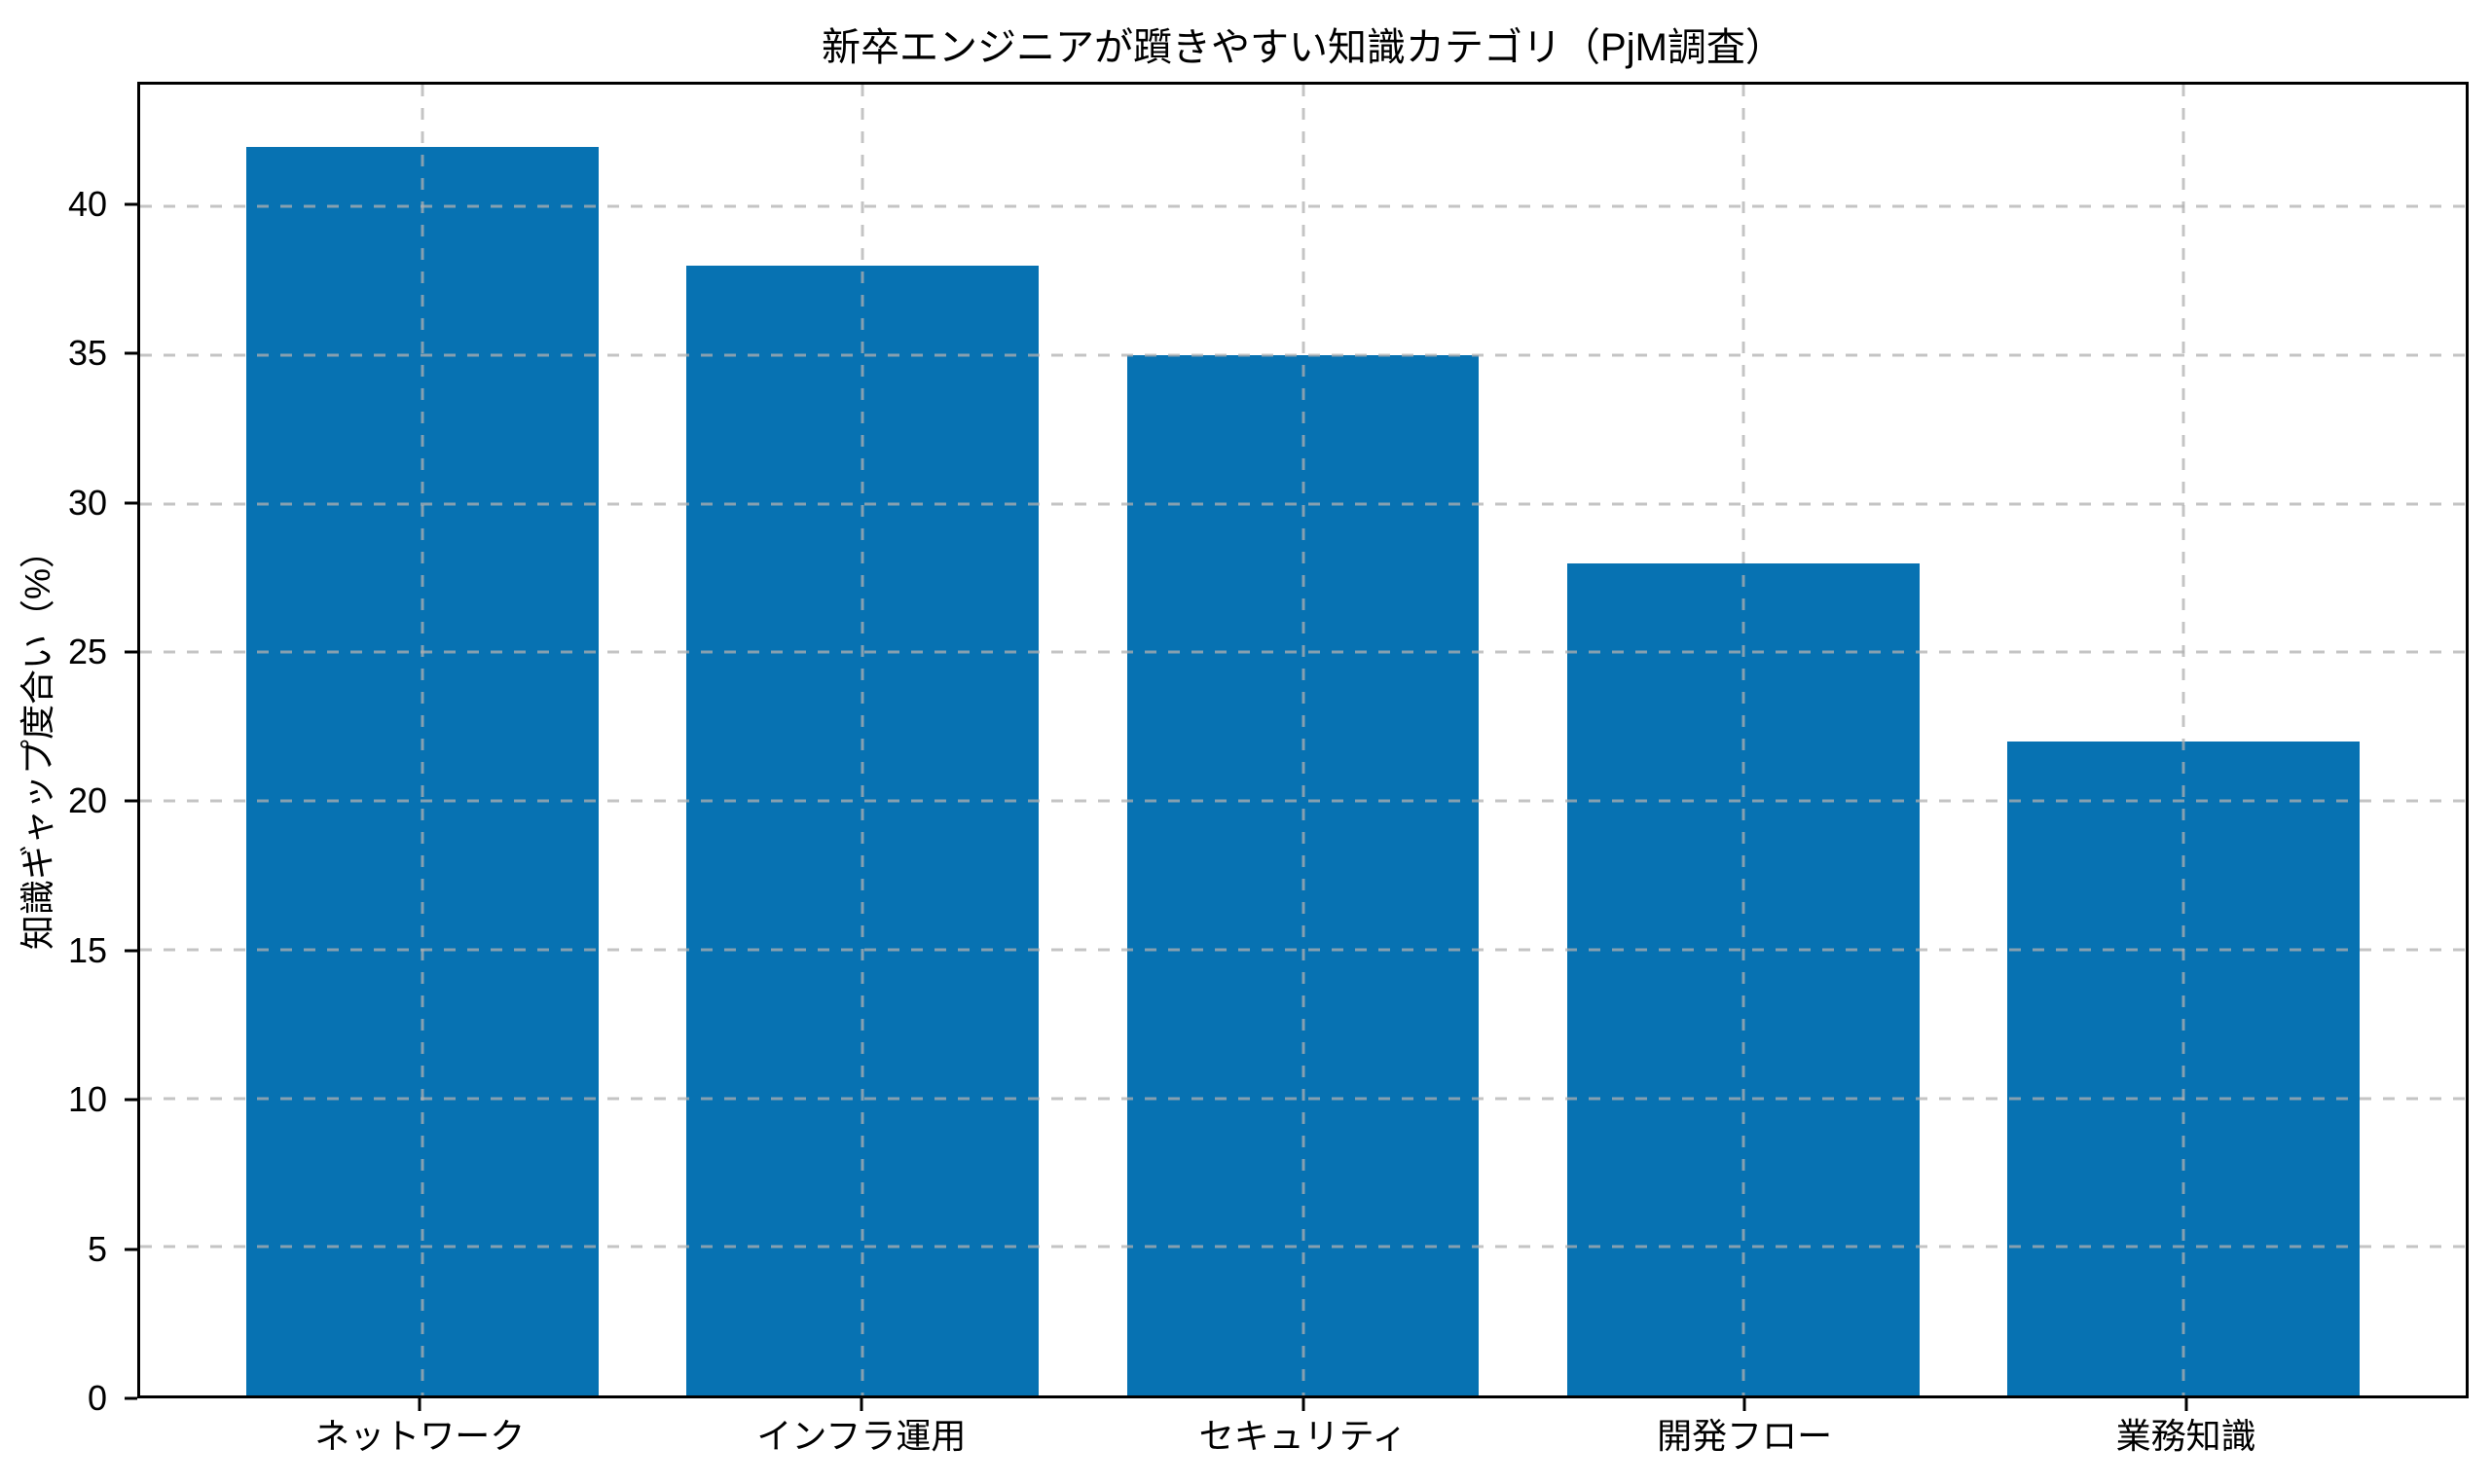  What do you see at coordinates (2185, 1436) in the screenshot?
I see `x-tick-label: 業務知識` at bounding box center [2185, 1436].